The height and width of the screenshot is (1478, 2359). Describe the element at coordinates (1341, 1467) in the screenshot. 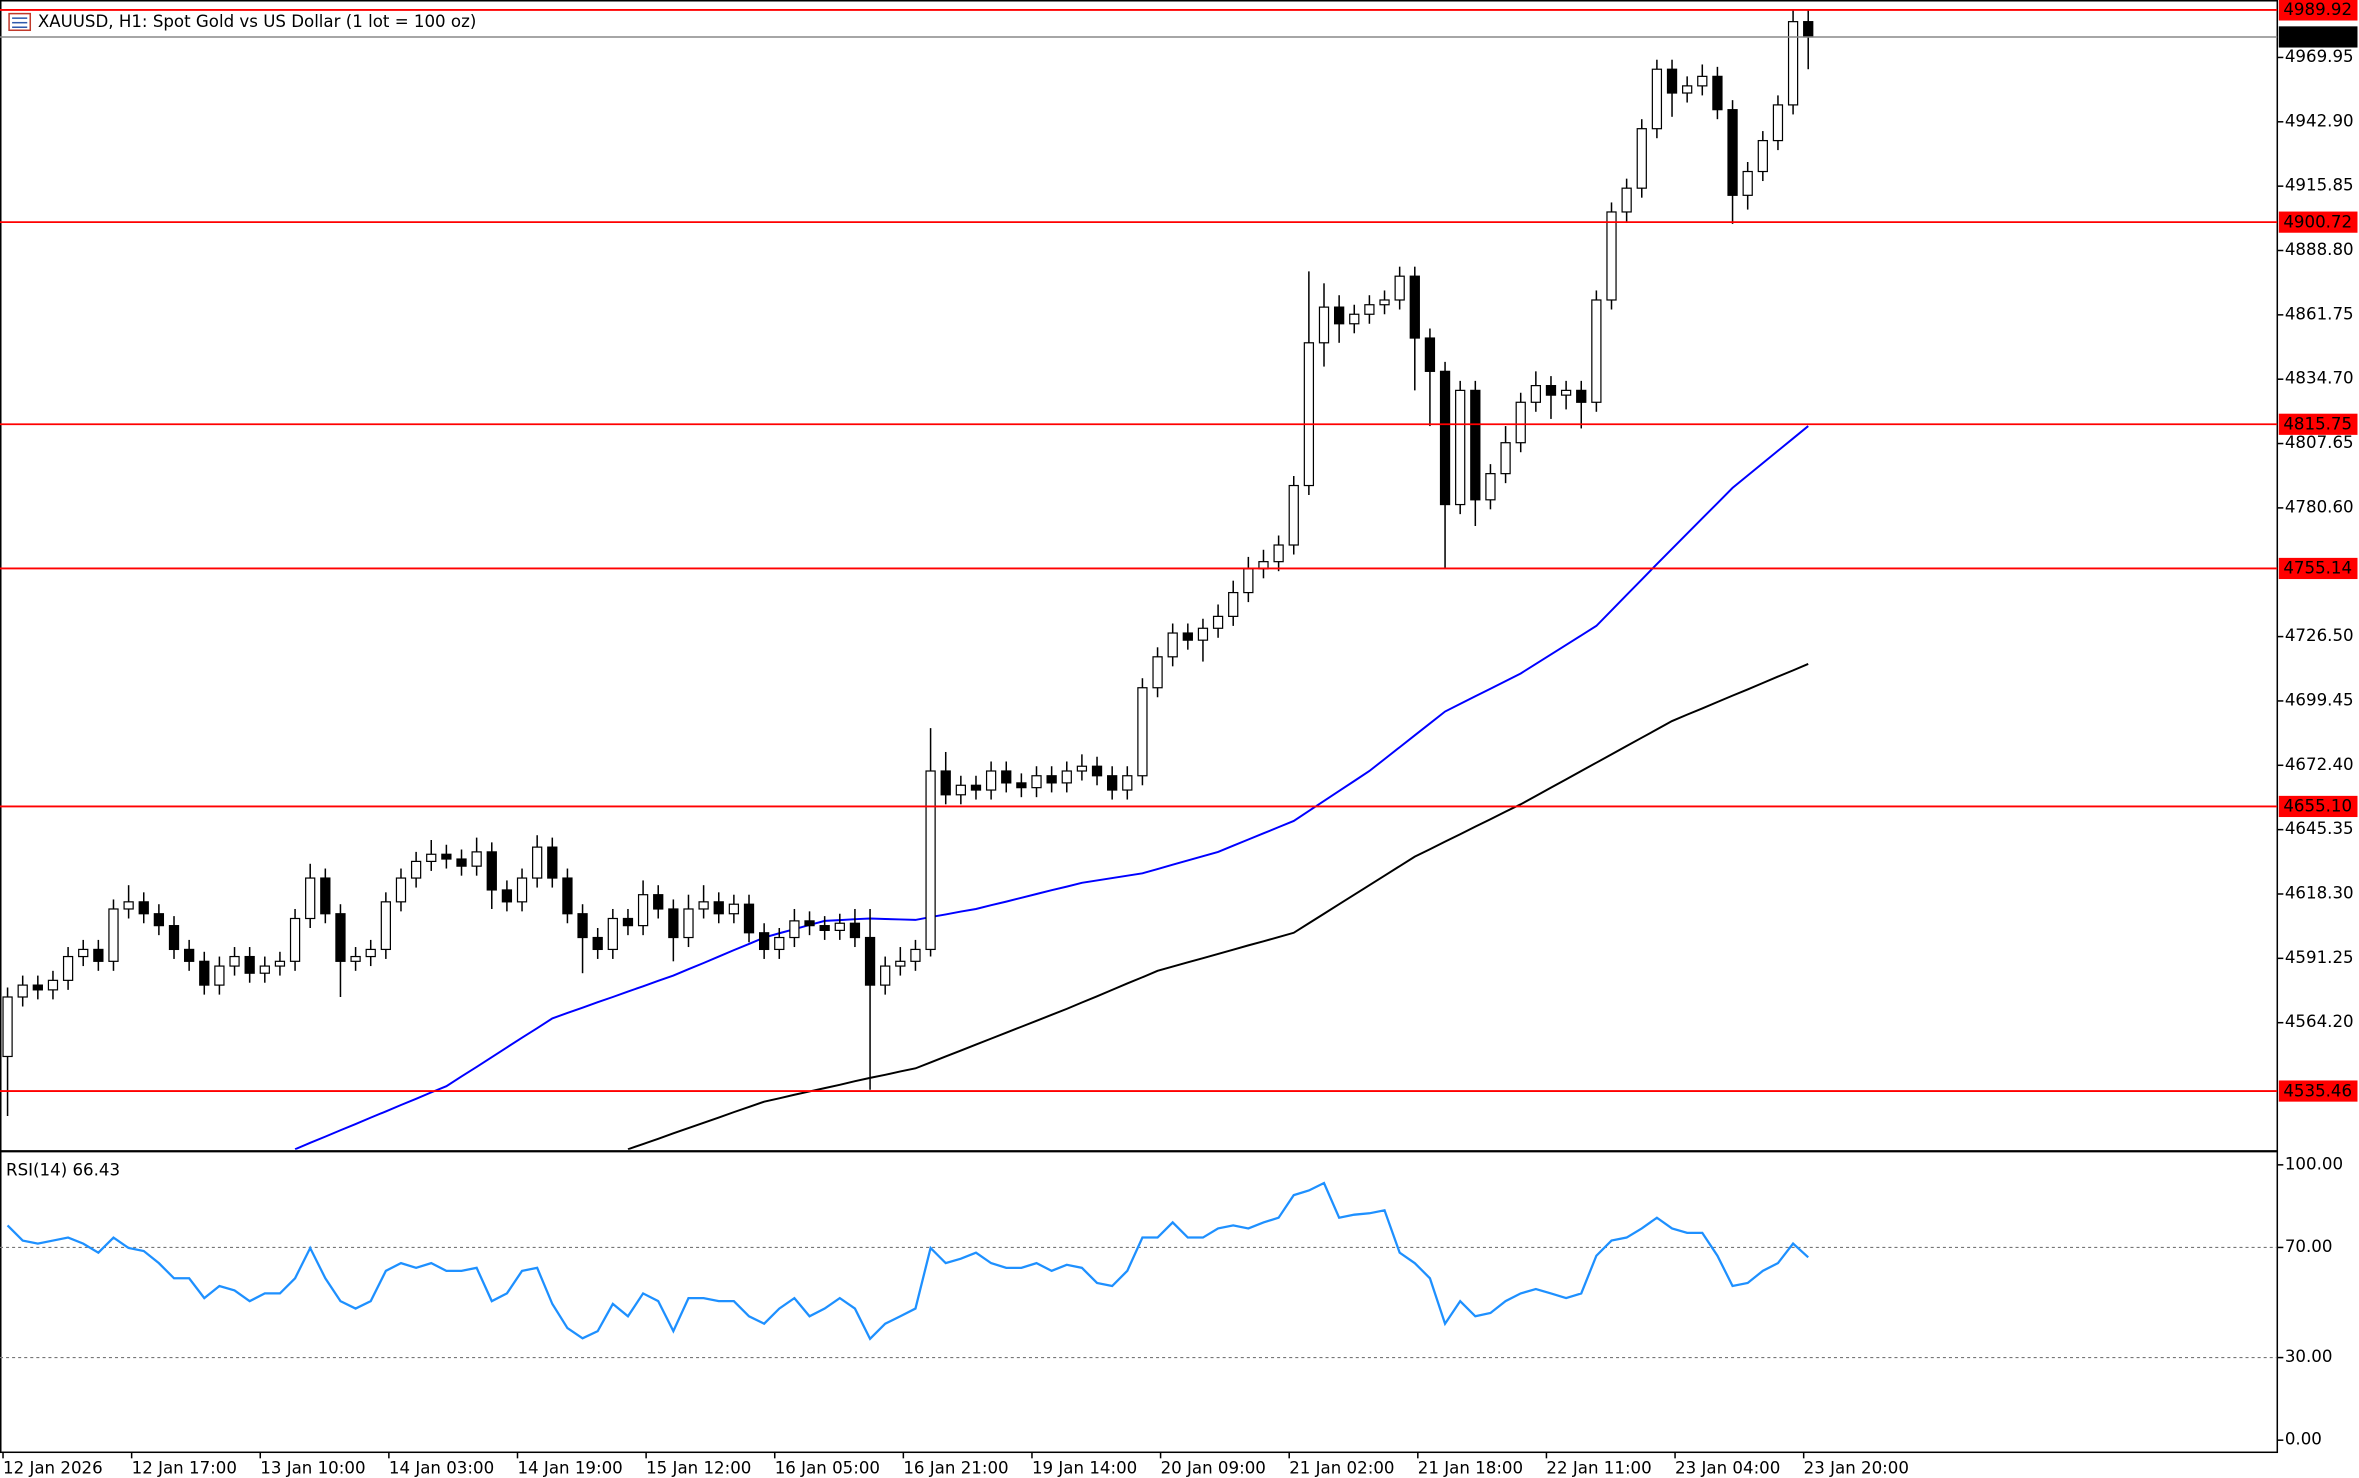

I see `x-tick-label: 21 Jan 02:00` at that location.